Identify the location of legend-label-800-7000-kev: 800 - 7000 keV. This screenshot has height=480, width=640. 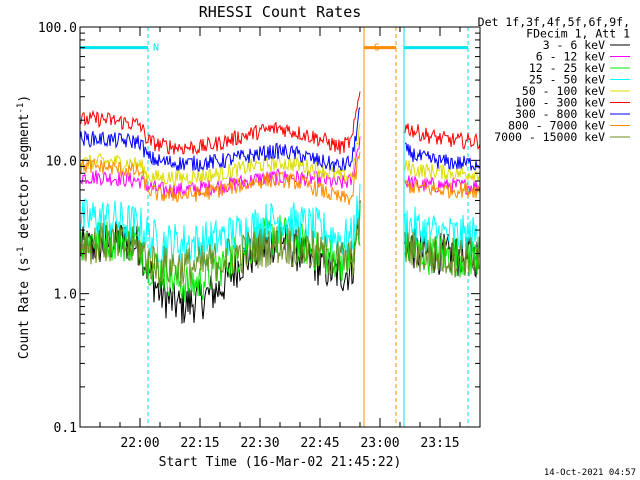
(556, 126).